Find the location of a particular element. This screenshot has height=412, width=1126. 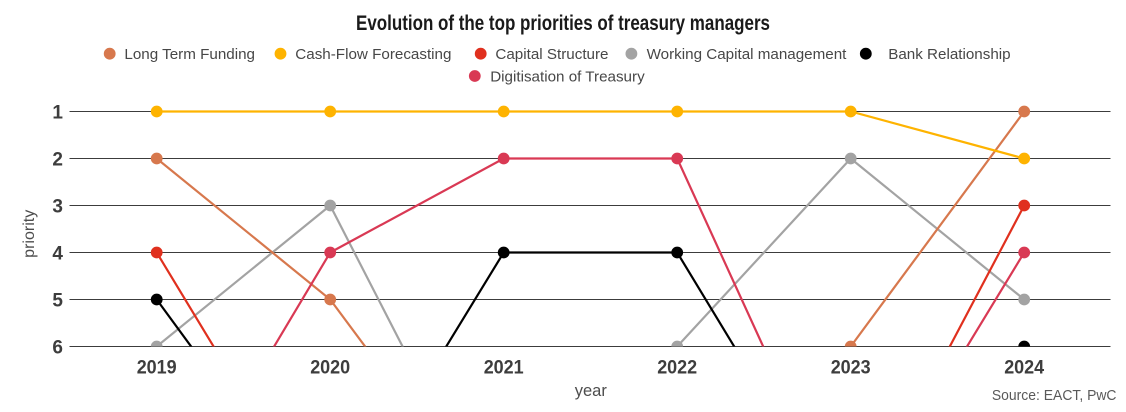

svg-text: Digitisation of Treasury is located at coordinates (567, 77).